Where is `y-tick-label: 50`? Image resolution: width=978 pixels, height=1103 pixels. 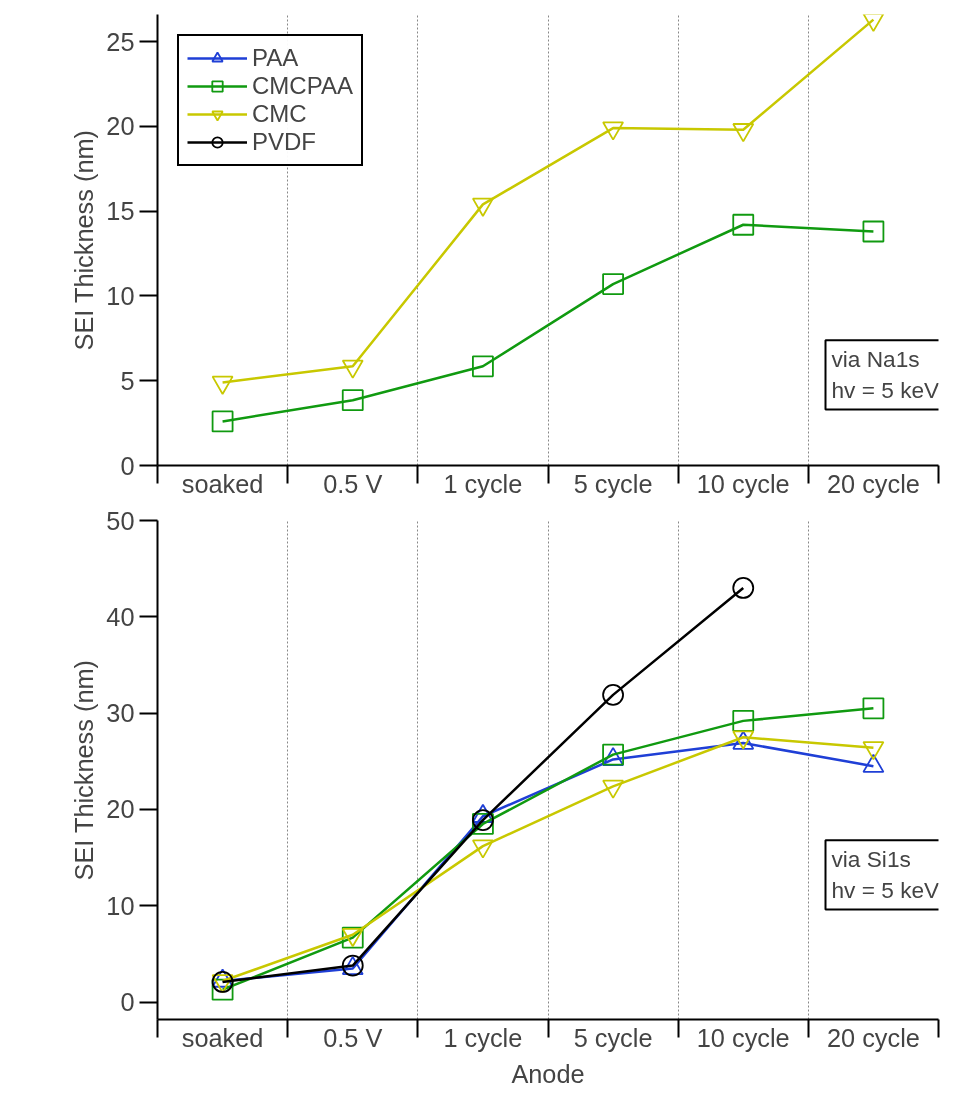
y-tick-label: 50 is located at coordinates (120, 520).